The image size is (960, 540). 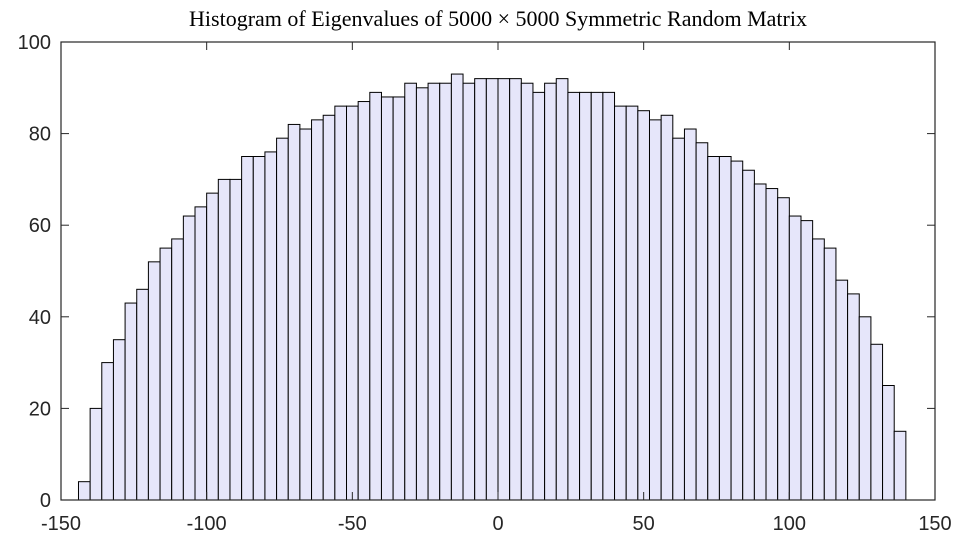 What do you see at coordinates (40, 318) in the screenshot?
I see `y-tick-label: 40` at bounding box center [40, 318].